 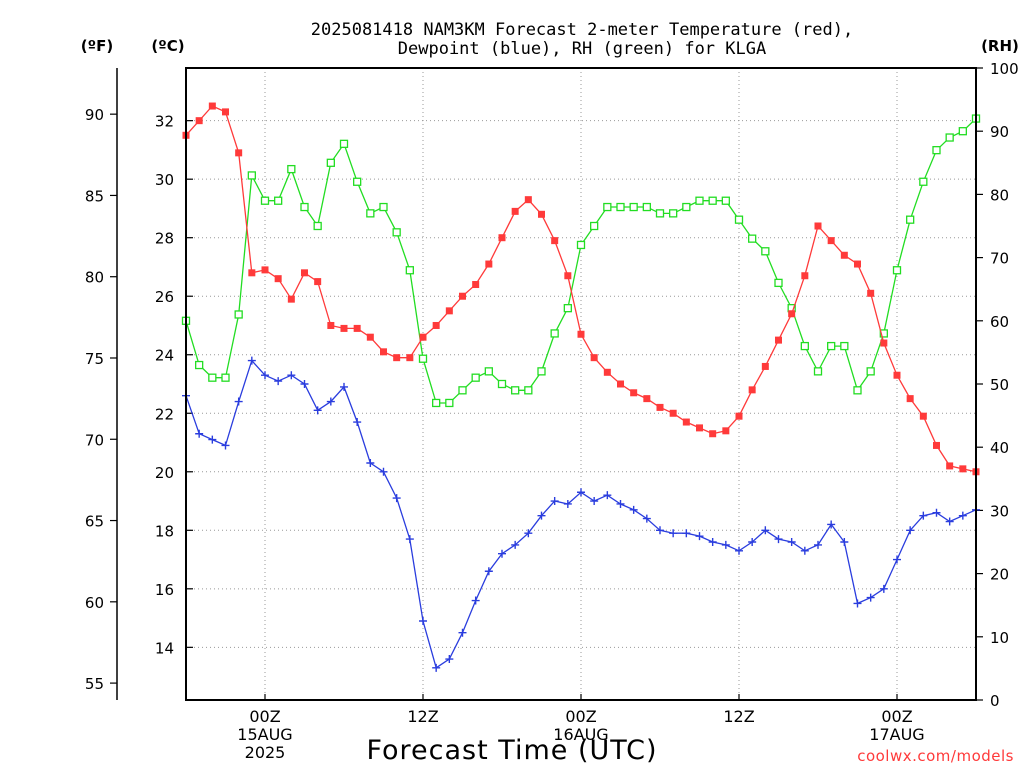 I want to click on rh-tick-label: 20, so click(x=999, y=575).